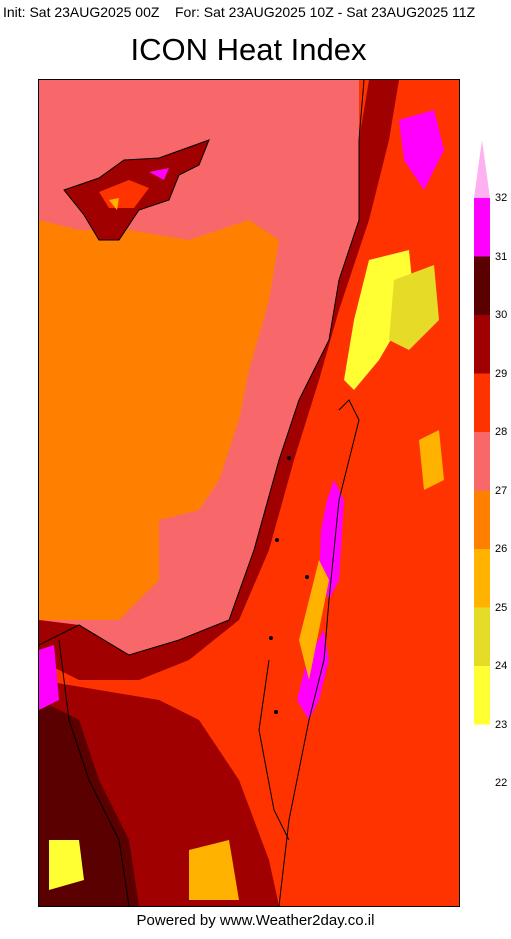 The image size is (511, 939). I want to click on jordan-plateau, so click(431, 460).